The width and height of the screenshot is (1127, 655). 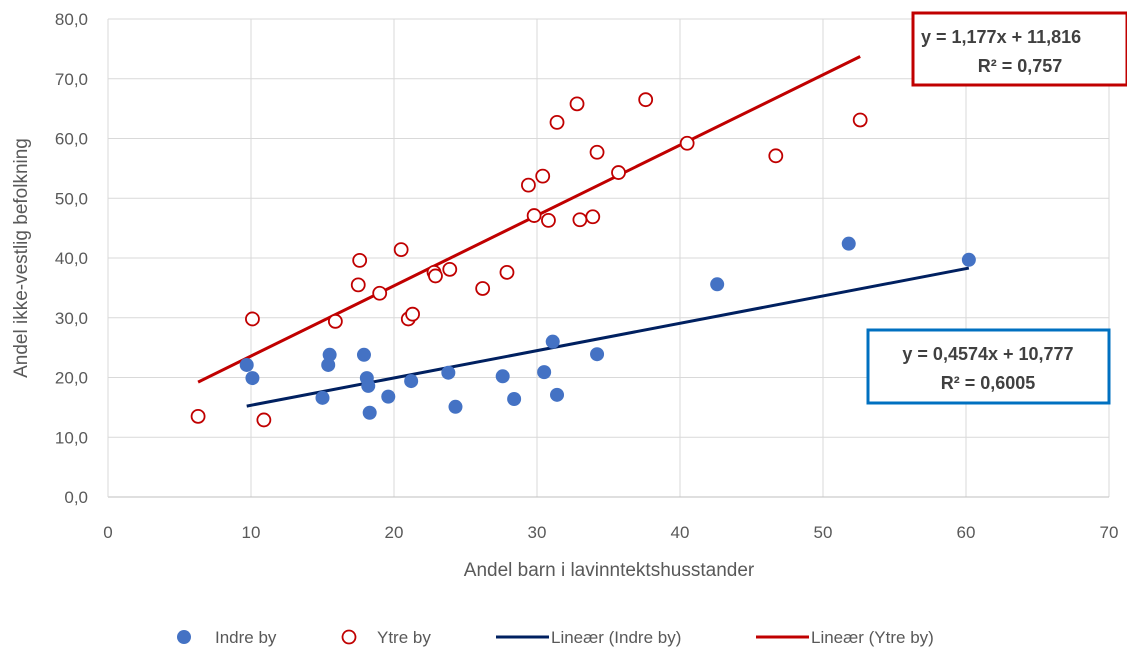 I want to click on x-tick-label: 40, so click(x=680, y=532).